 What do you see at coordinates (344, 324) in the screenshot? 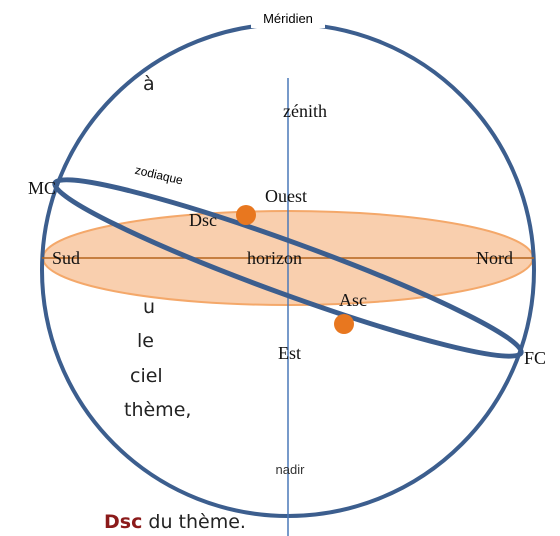
I see `asc-point` at bounding box center [344, 324].